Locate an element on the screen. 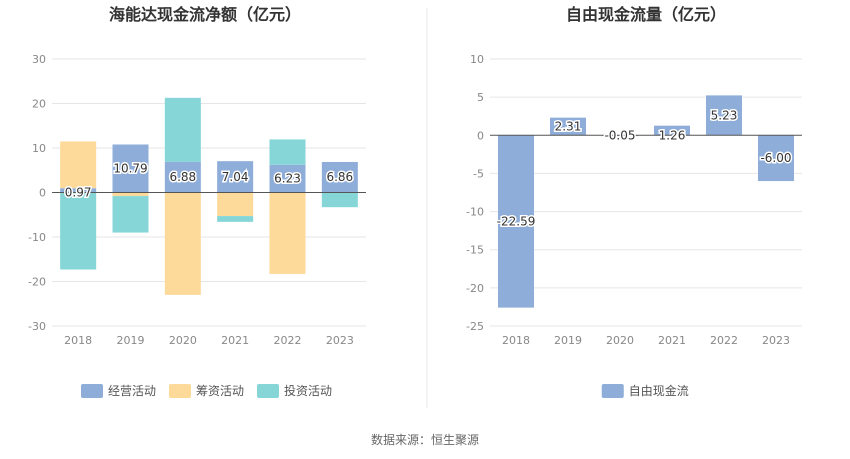  fcf-data-label: 2.31 is located at coordinates (568, 126).